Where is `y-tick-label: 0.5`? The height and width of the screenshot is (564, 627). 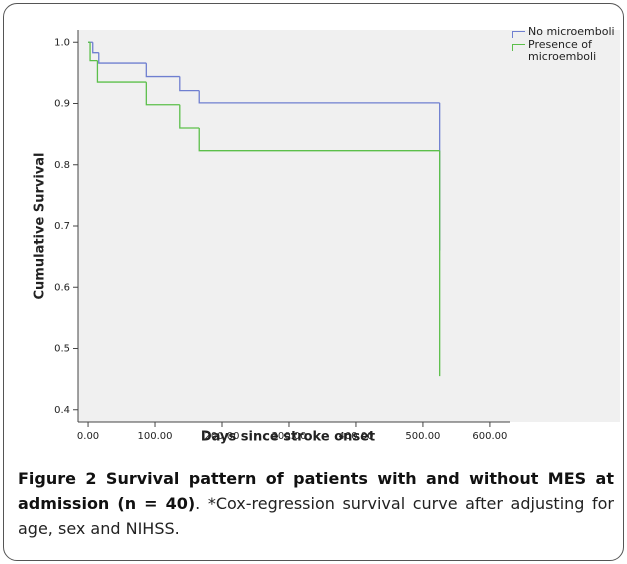
y-tick-label: 0.5 is located at coordinates (62, 349).